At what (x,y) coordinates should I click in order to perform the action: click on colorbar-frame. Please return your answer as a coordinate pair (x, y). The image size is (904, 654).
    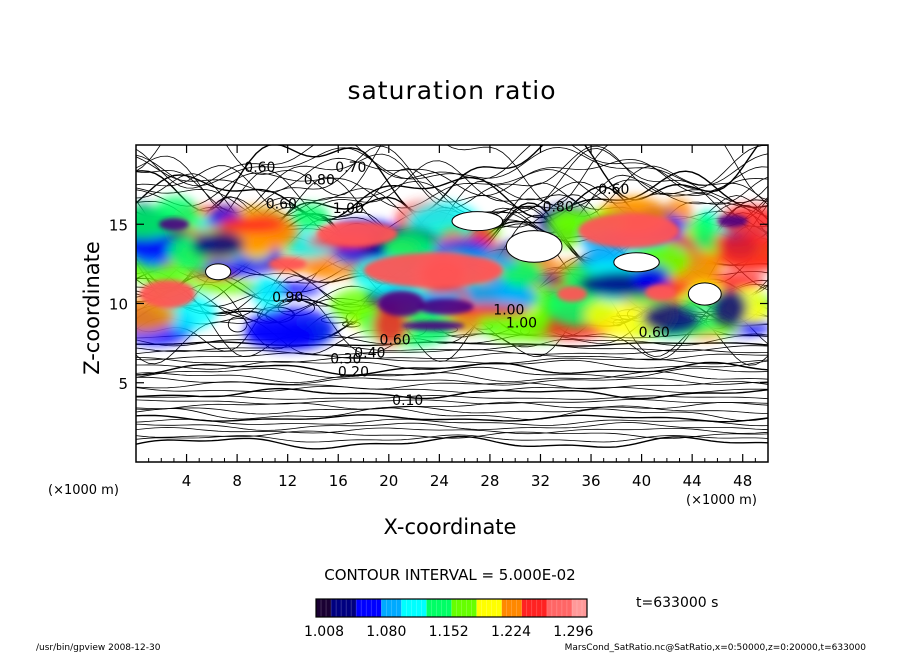
    Looking at the image, I should click on (451, 608).